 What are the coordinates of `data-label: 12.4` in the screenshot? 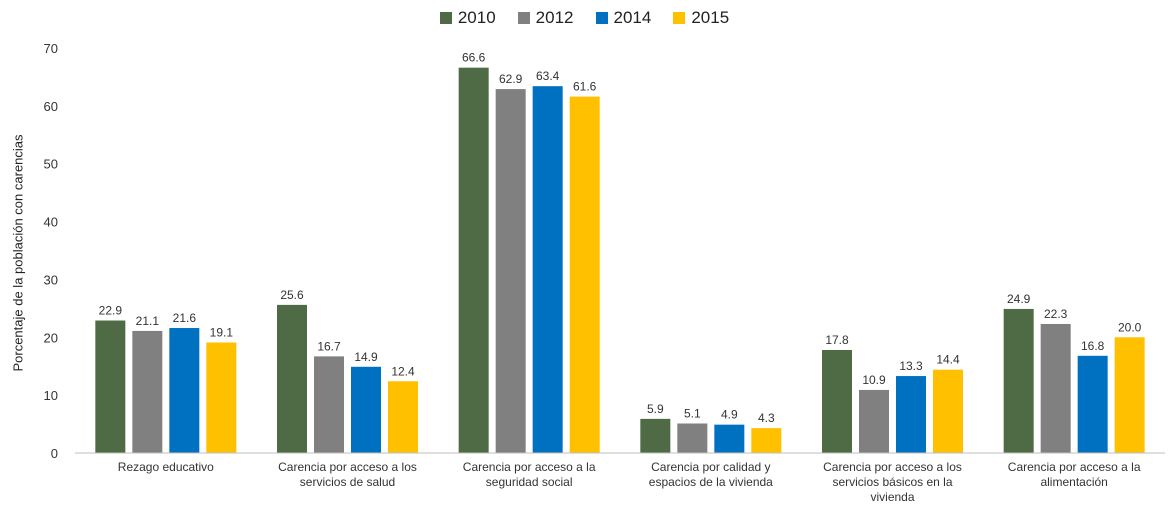 It's located at (403, 371).